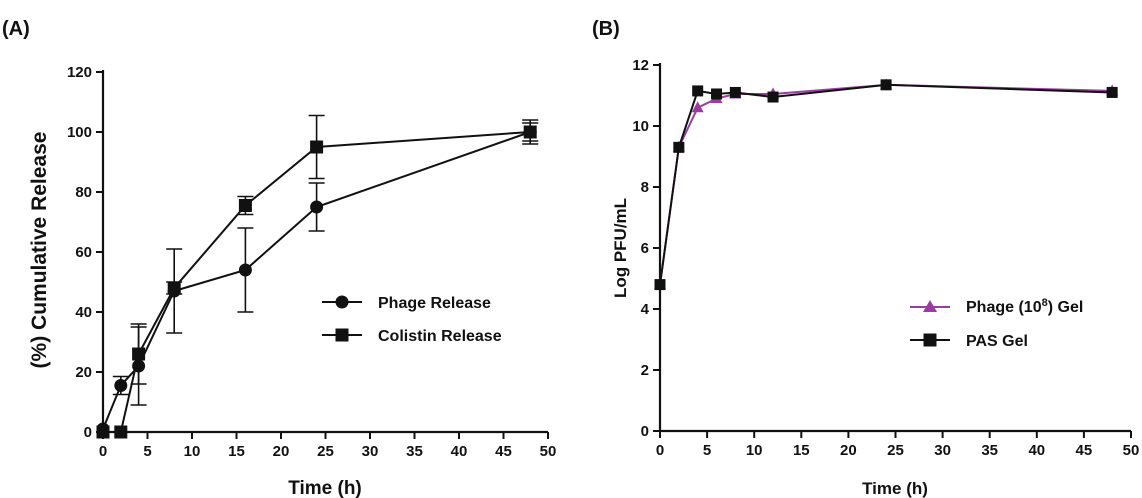  Describe the element at coordinates (440, 336) in the screenshot. I see `legend-label-colistin-release: Colistin Release` at that location.